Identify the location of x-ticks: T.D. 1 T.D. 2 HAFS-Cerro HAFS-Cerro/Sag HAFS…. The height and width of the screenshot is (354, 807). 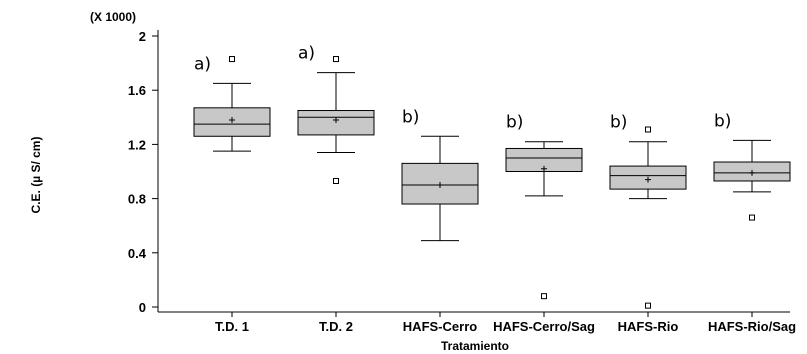
(505, 323).